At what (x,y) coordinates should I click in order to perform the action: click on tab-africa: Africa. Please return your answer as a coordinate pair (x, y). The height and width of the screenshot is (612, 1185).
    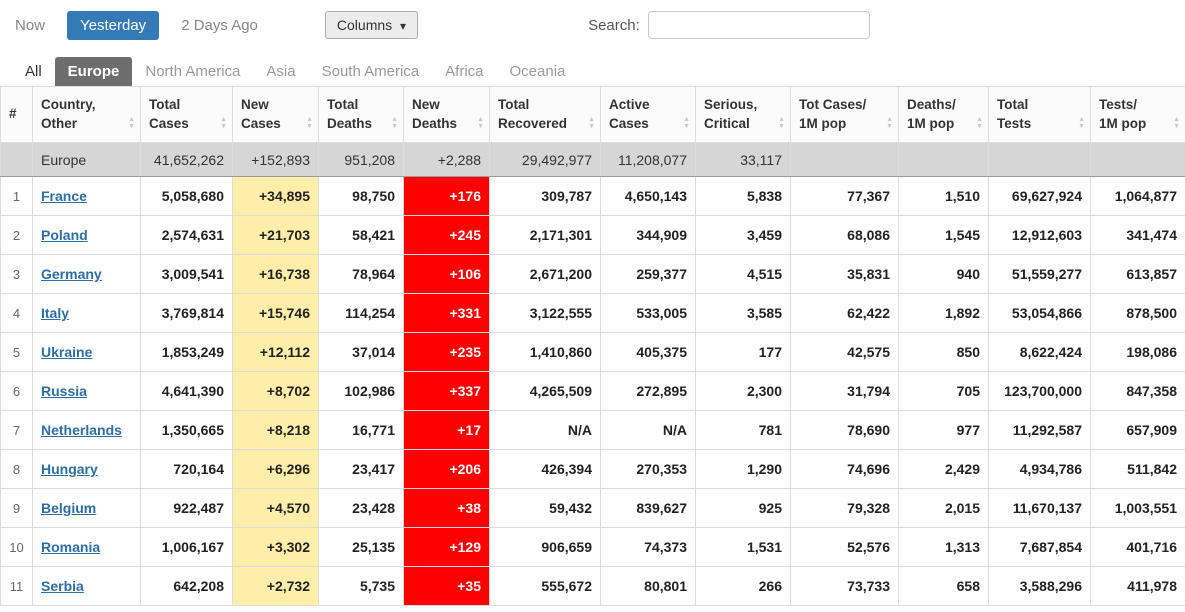
    Looking at the image, I should click on (464, 71).